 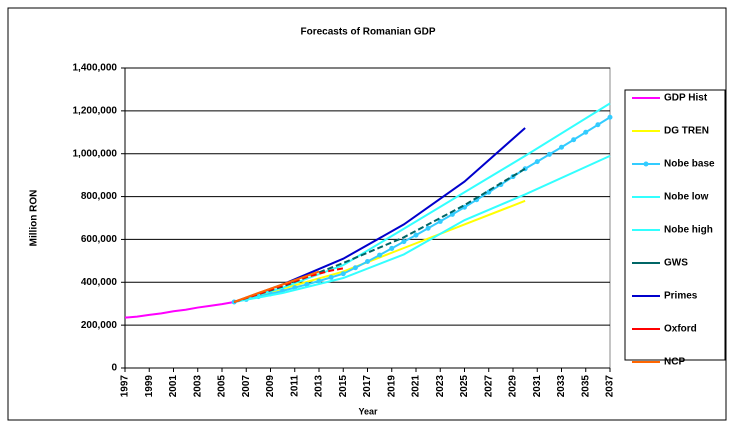 I want to click on y-tick-label: 0, so click(x=114, y=368).